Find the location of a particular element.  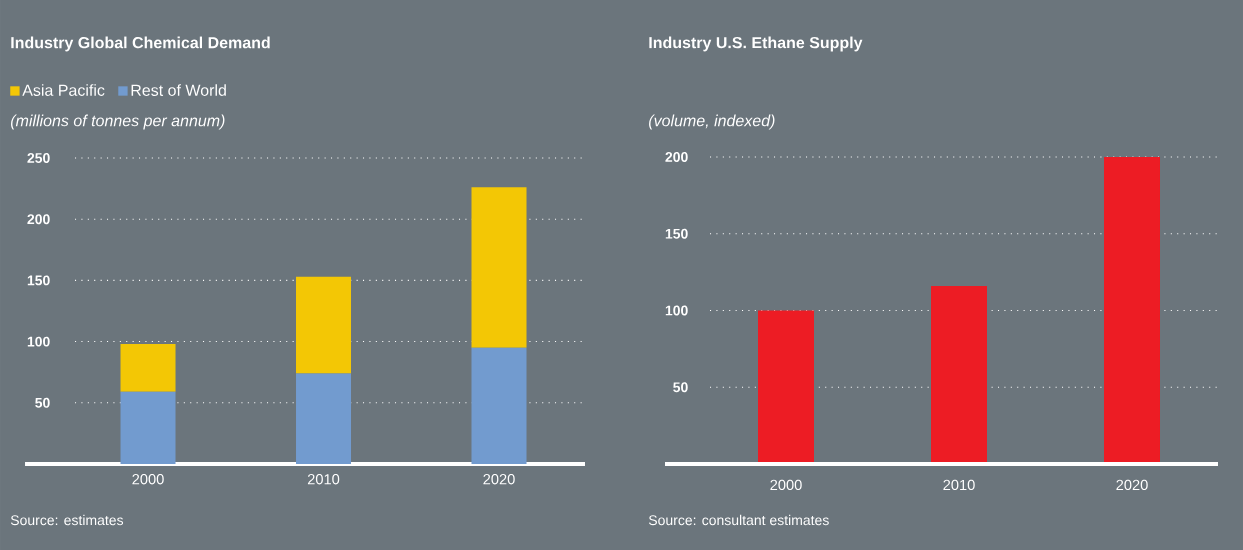

y-axis-title: (millions of tonnes per annum) is located at coordinates (118, 122).